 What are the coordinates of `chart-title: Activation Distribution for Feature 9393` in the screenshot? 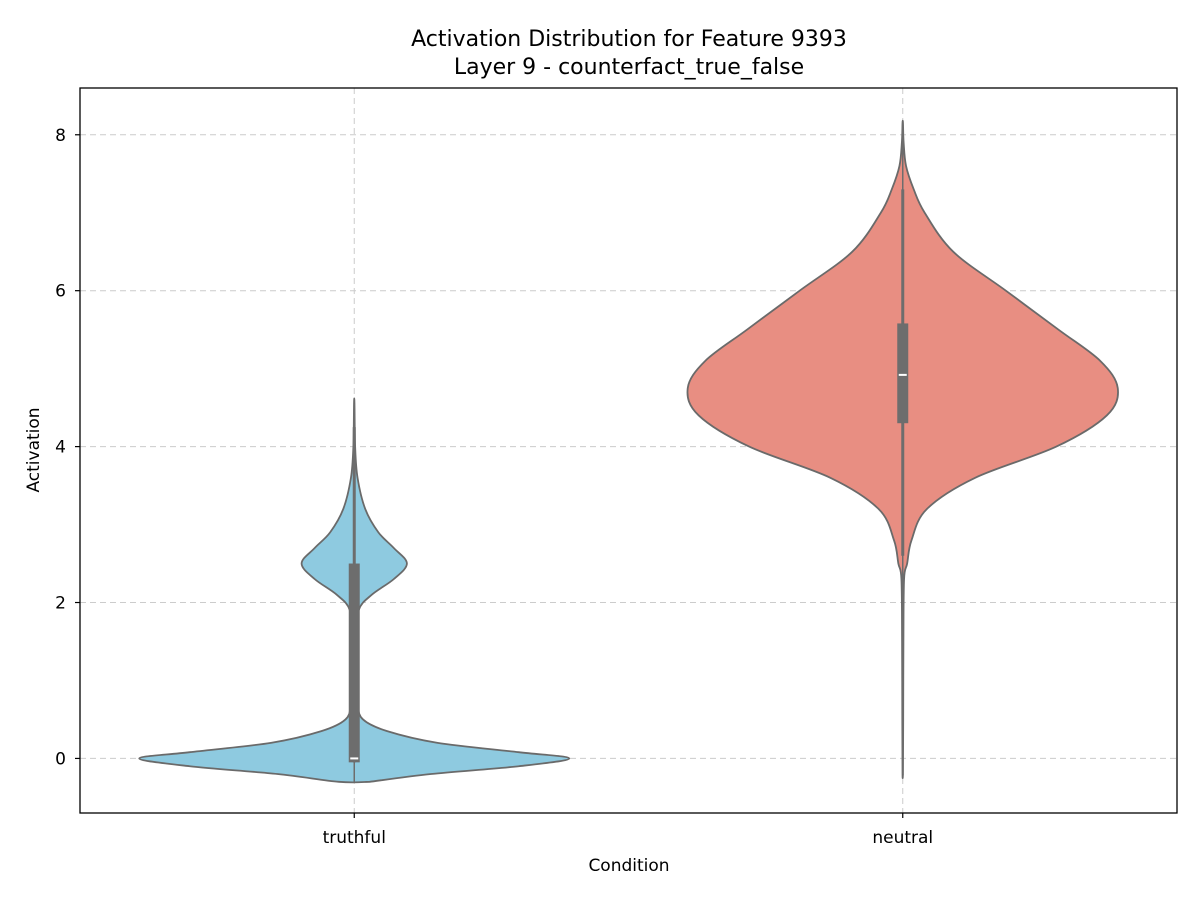 It's located at (629, 39).